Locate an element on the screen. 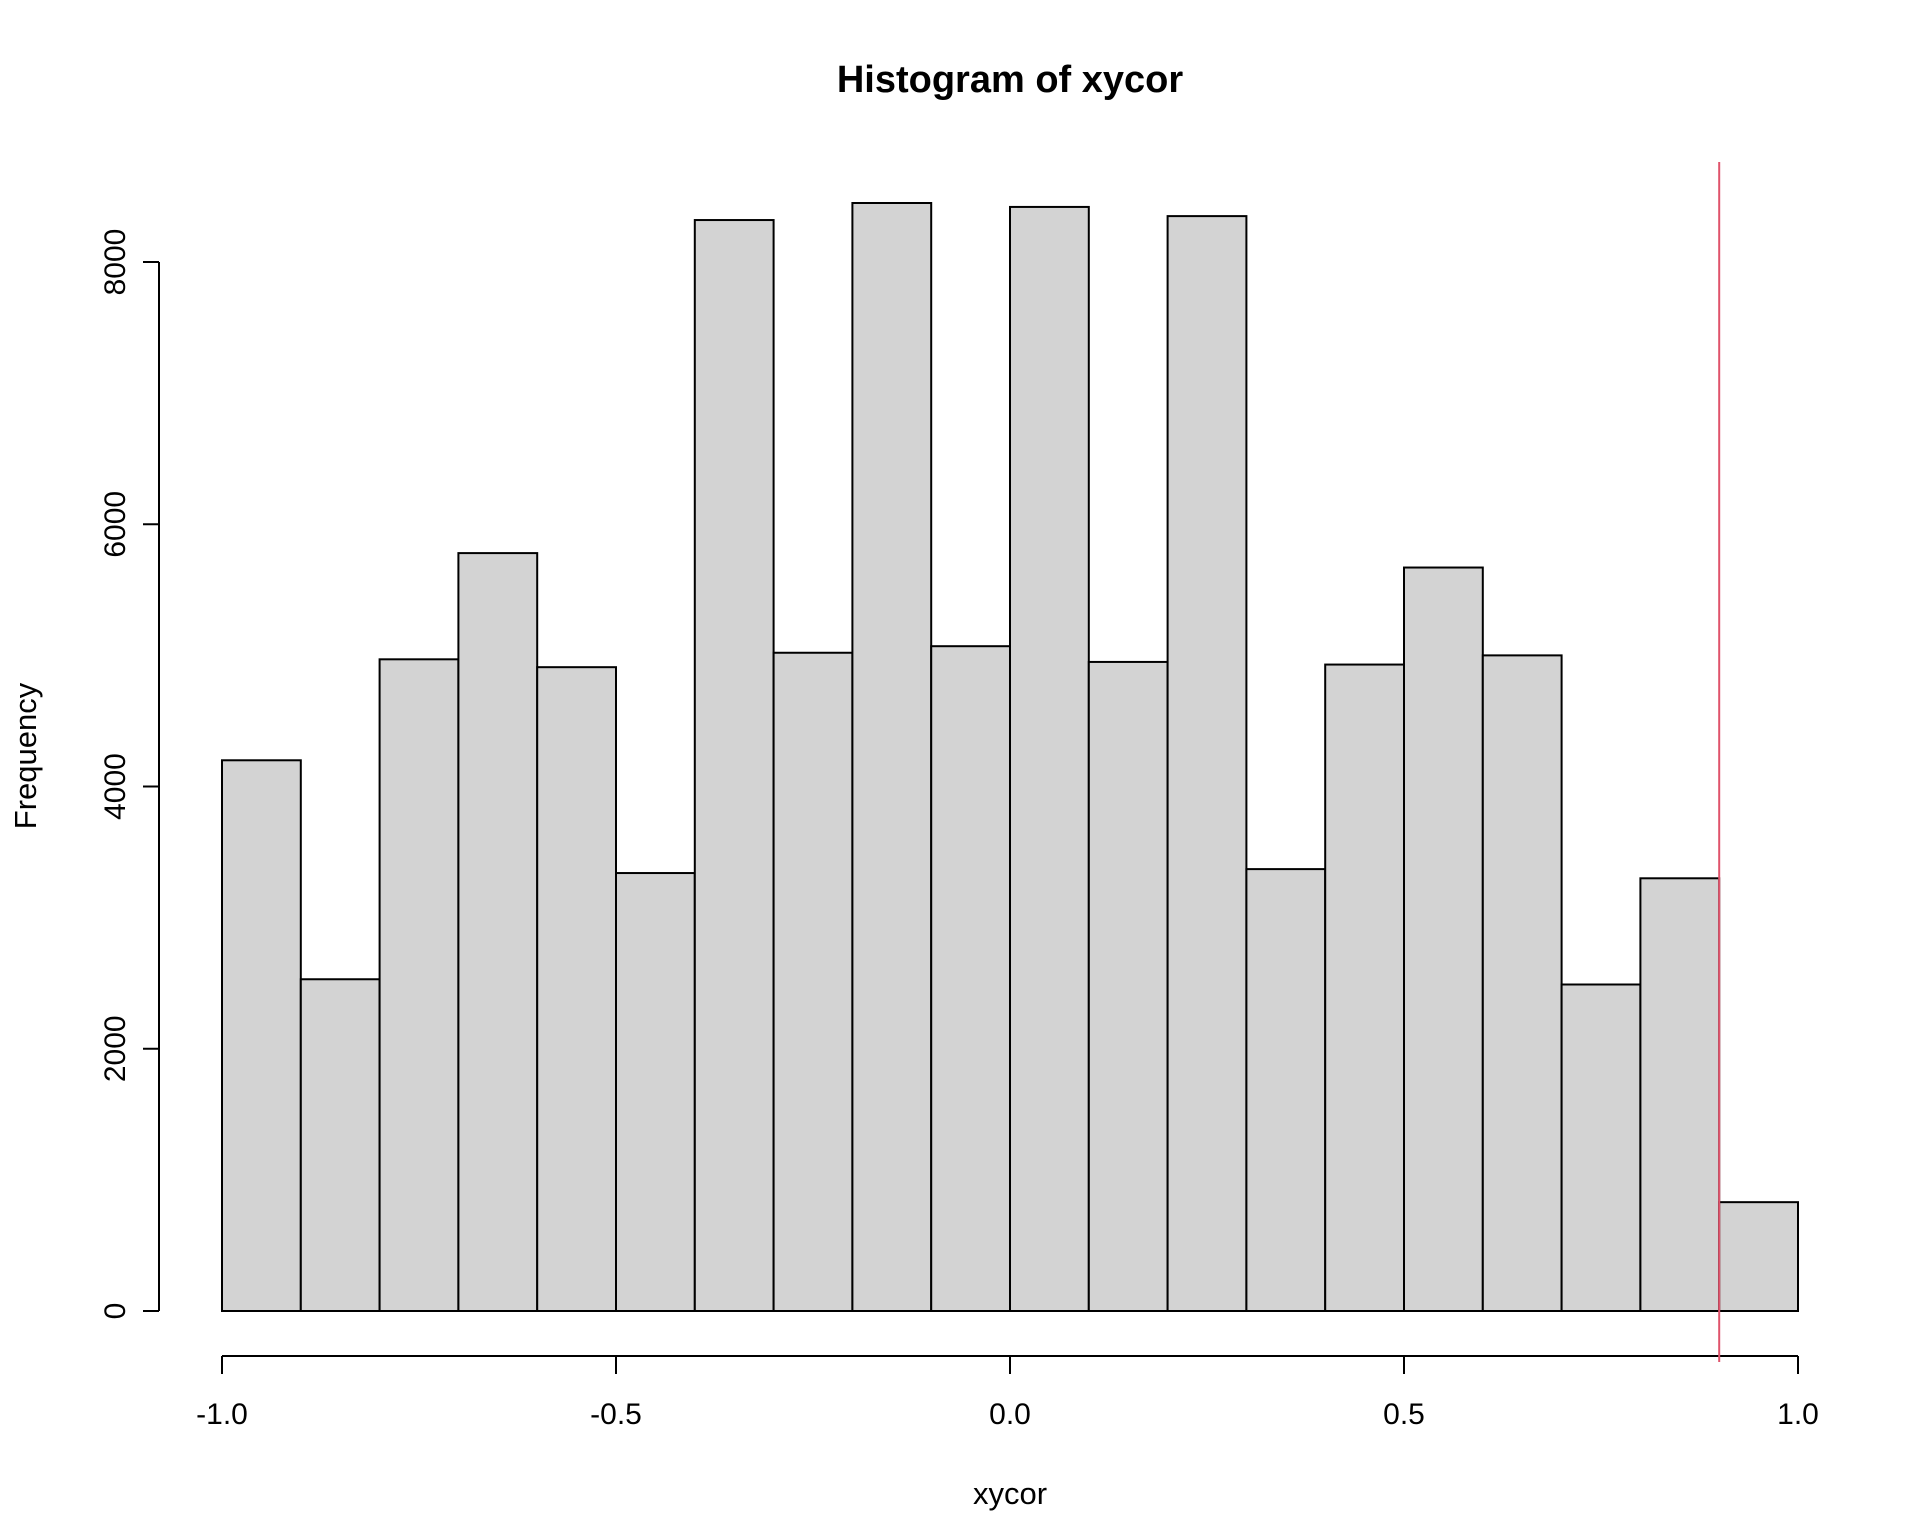 The height and width of the screenshot is (1536, 1920). y-tick-label: 4000 is located at coordinates (115, 786).